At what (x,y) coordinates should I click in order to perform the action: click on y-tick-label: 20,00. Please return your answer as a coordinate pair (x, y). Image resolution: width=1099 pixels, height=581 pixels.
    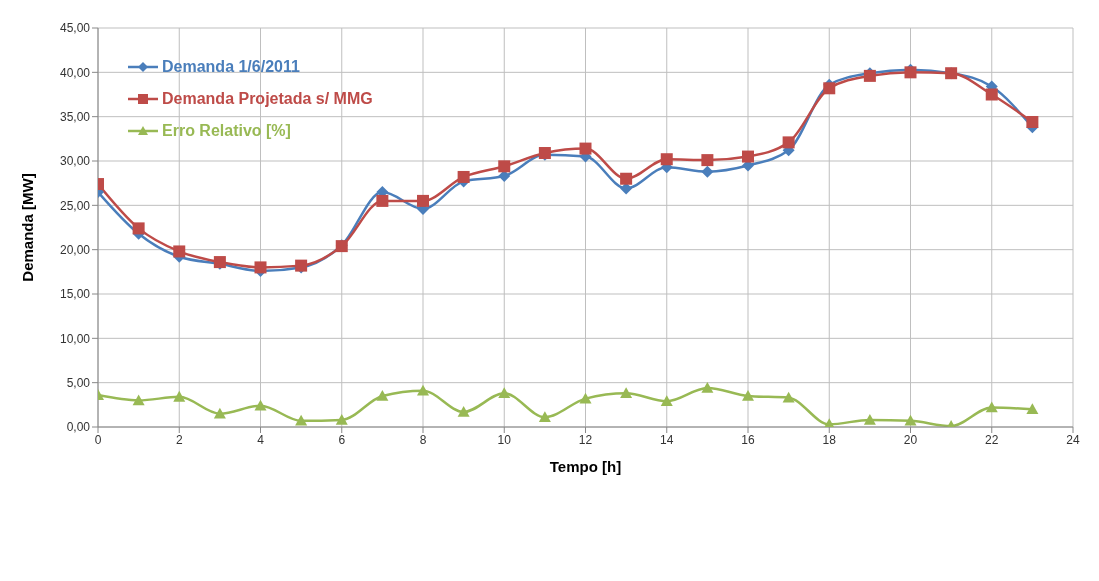
    Looking at the image, I should click on (75, 249).